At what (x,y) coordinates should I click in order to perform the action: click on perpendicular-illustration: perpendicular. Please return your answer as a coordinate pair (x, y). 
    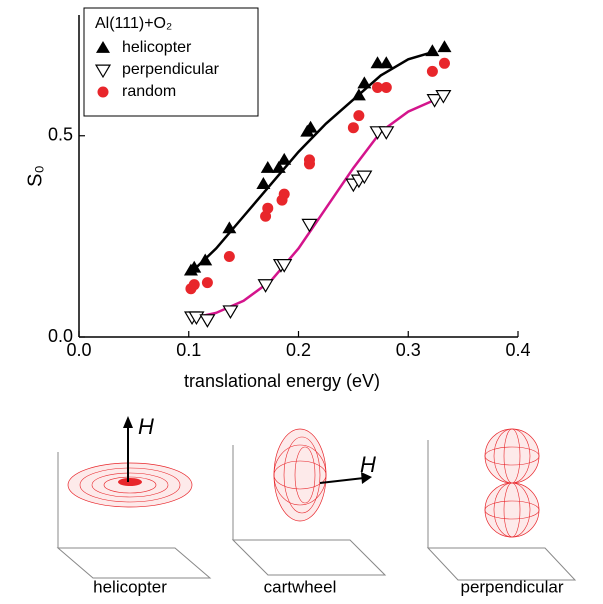
    Looking at the image, I should click on (501, 512).